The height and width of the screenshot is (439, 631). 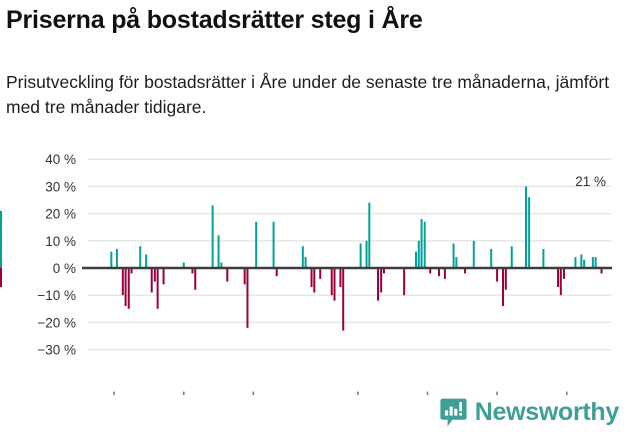 I want to click on svg-text: 40 %, so click(x=60, y=159).